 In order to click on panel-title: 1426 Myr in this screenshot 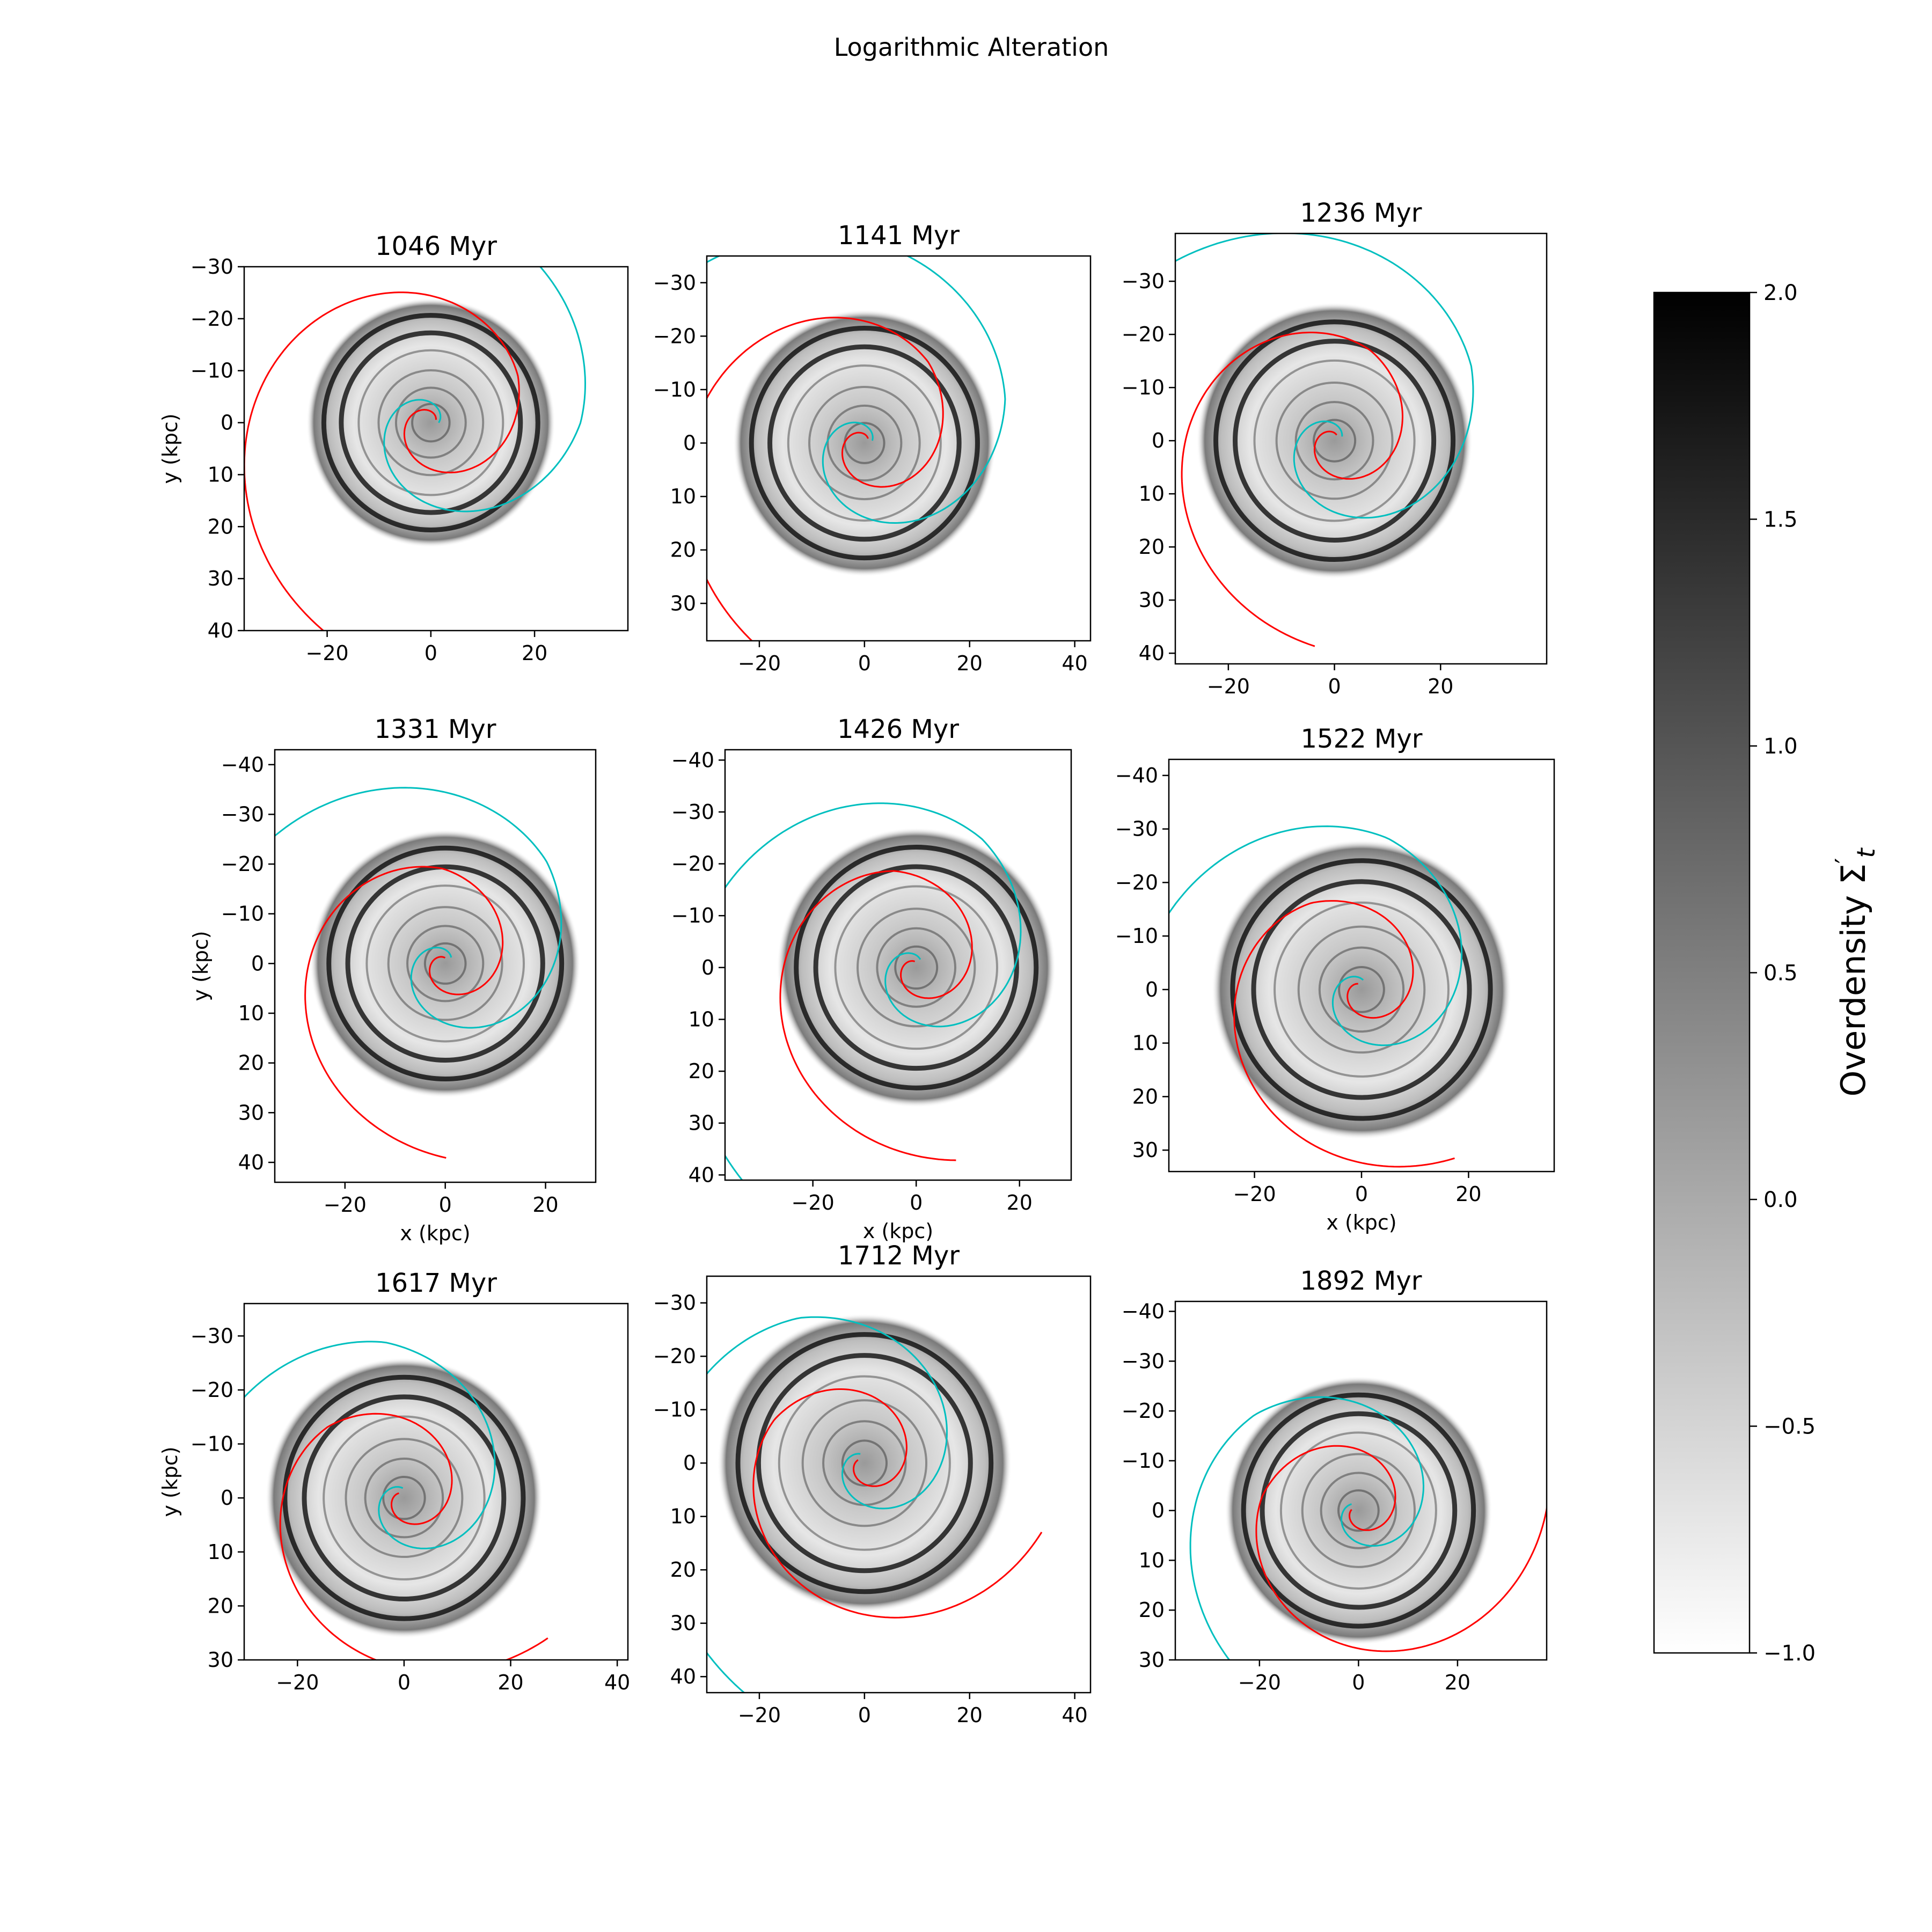, I will do `click(898, 729)`.